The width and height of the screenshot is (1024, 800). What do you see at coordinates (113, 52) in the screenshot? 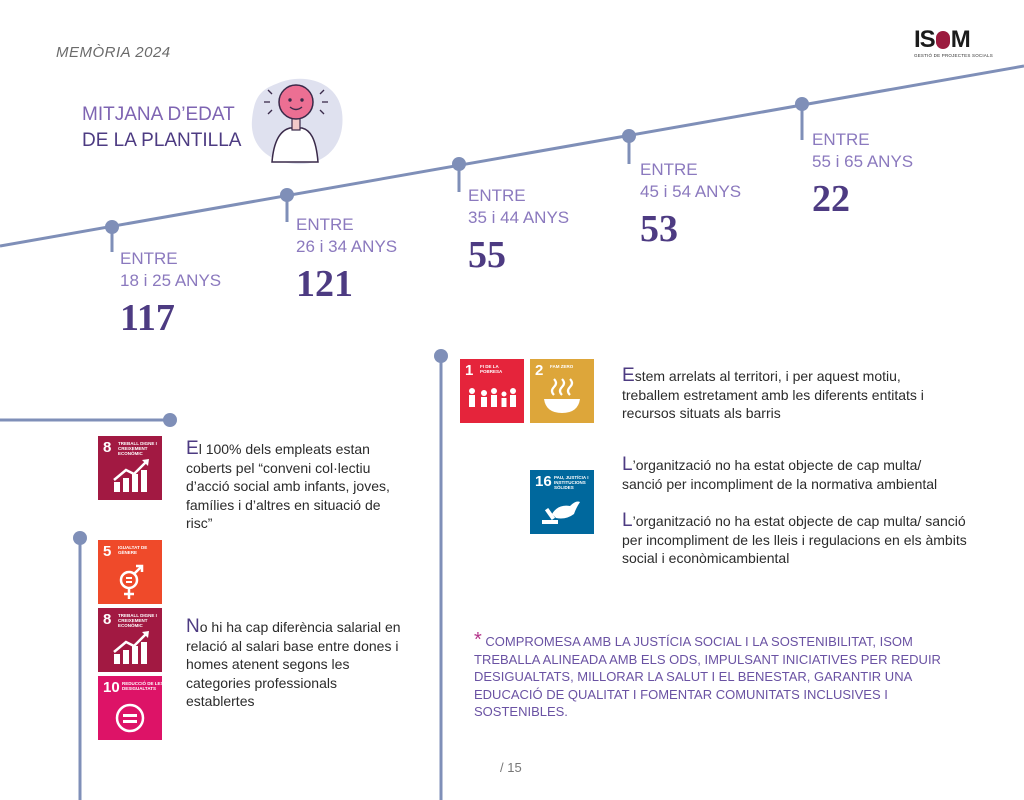
I see `header-title: MEMÒRIA 2024` at bounding box center [113, 52].